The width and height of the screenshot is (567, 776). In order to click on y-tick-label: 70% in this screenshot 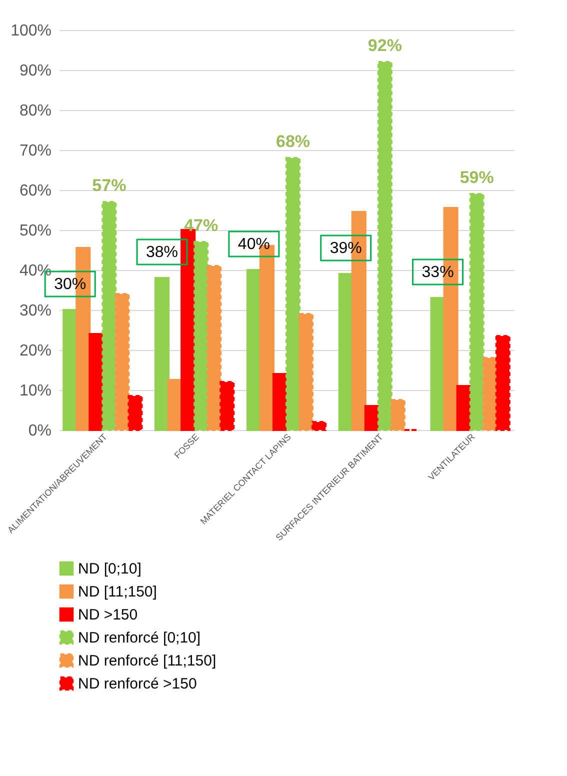, I will do `click(35, 151)`.